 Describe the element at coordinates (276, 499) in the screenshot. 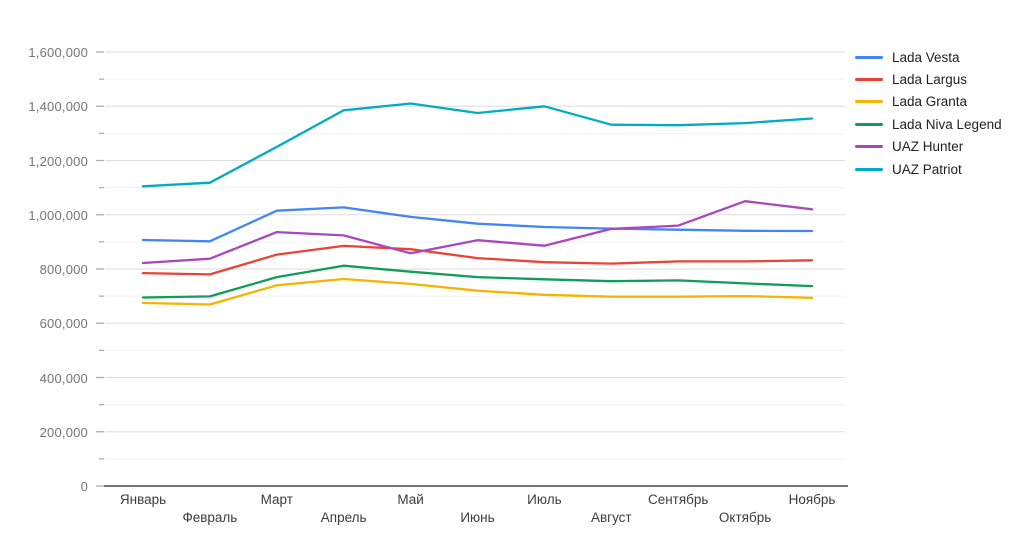

I see `x-axis-month-label: Март` at that location.